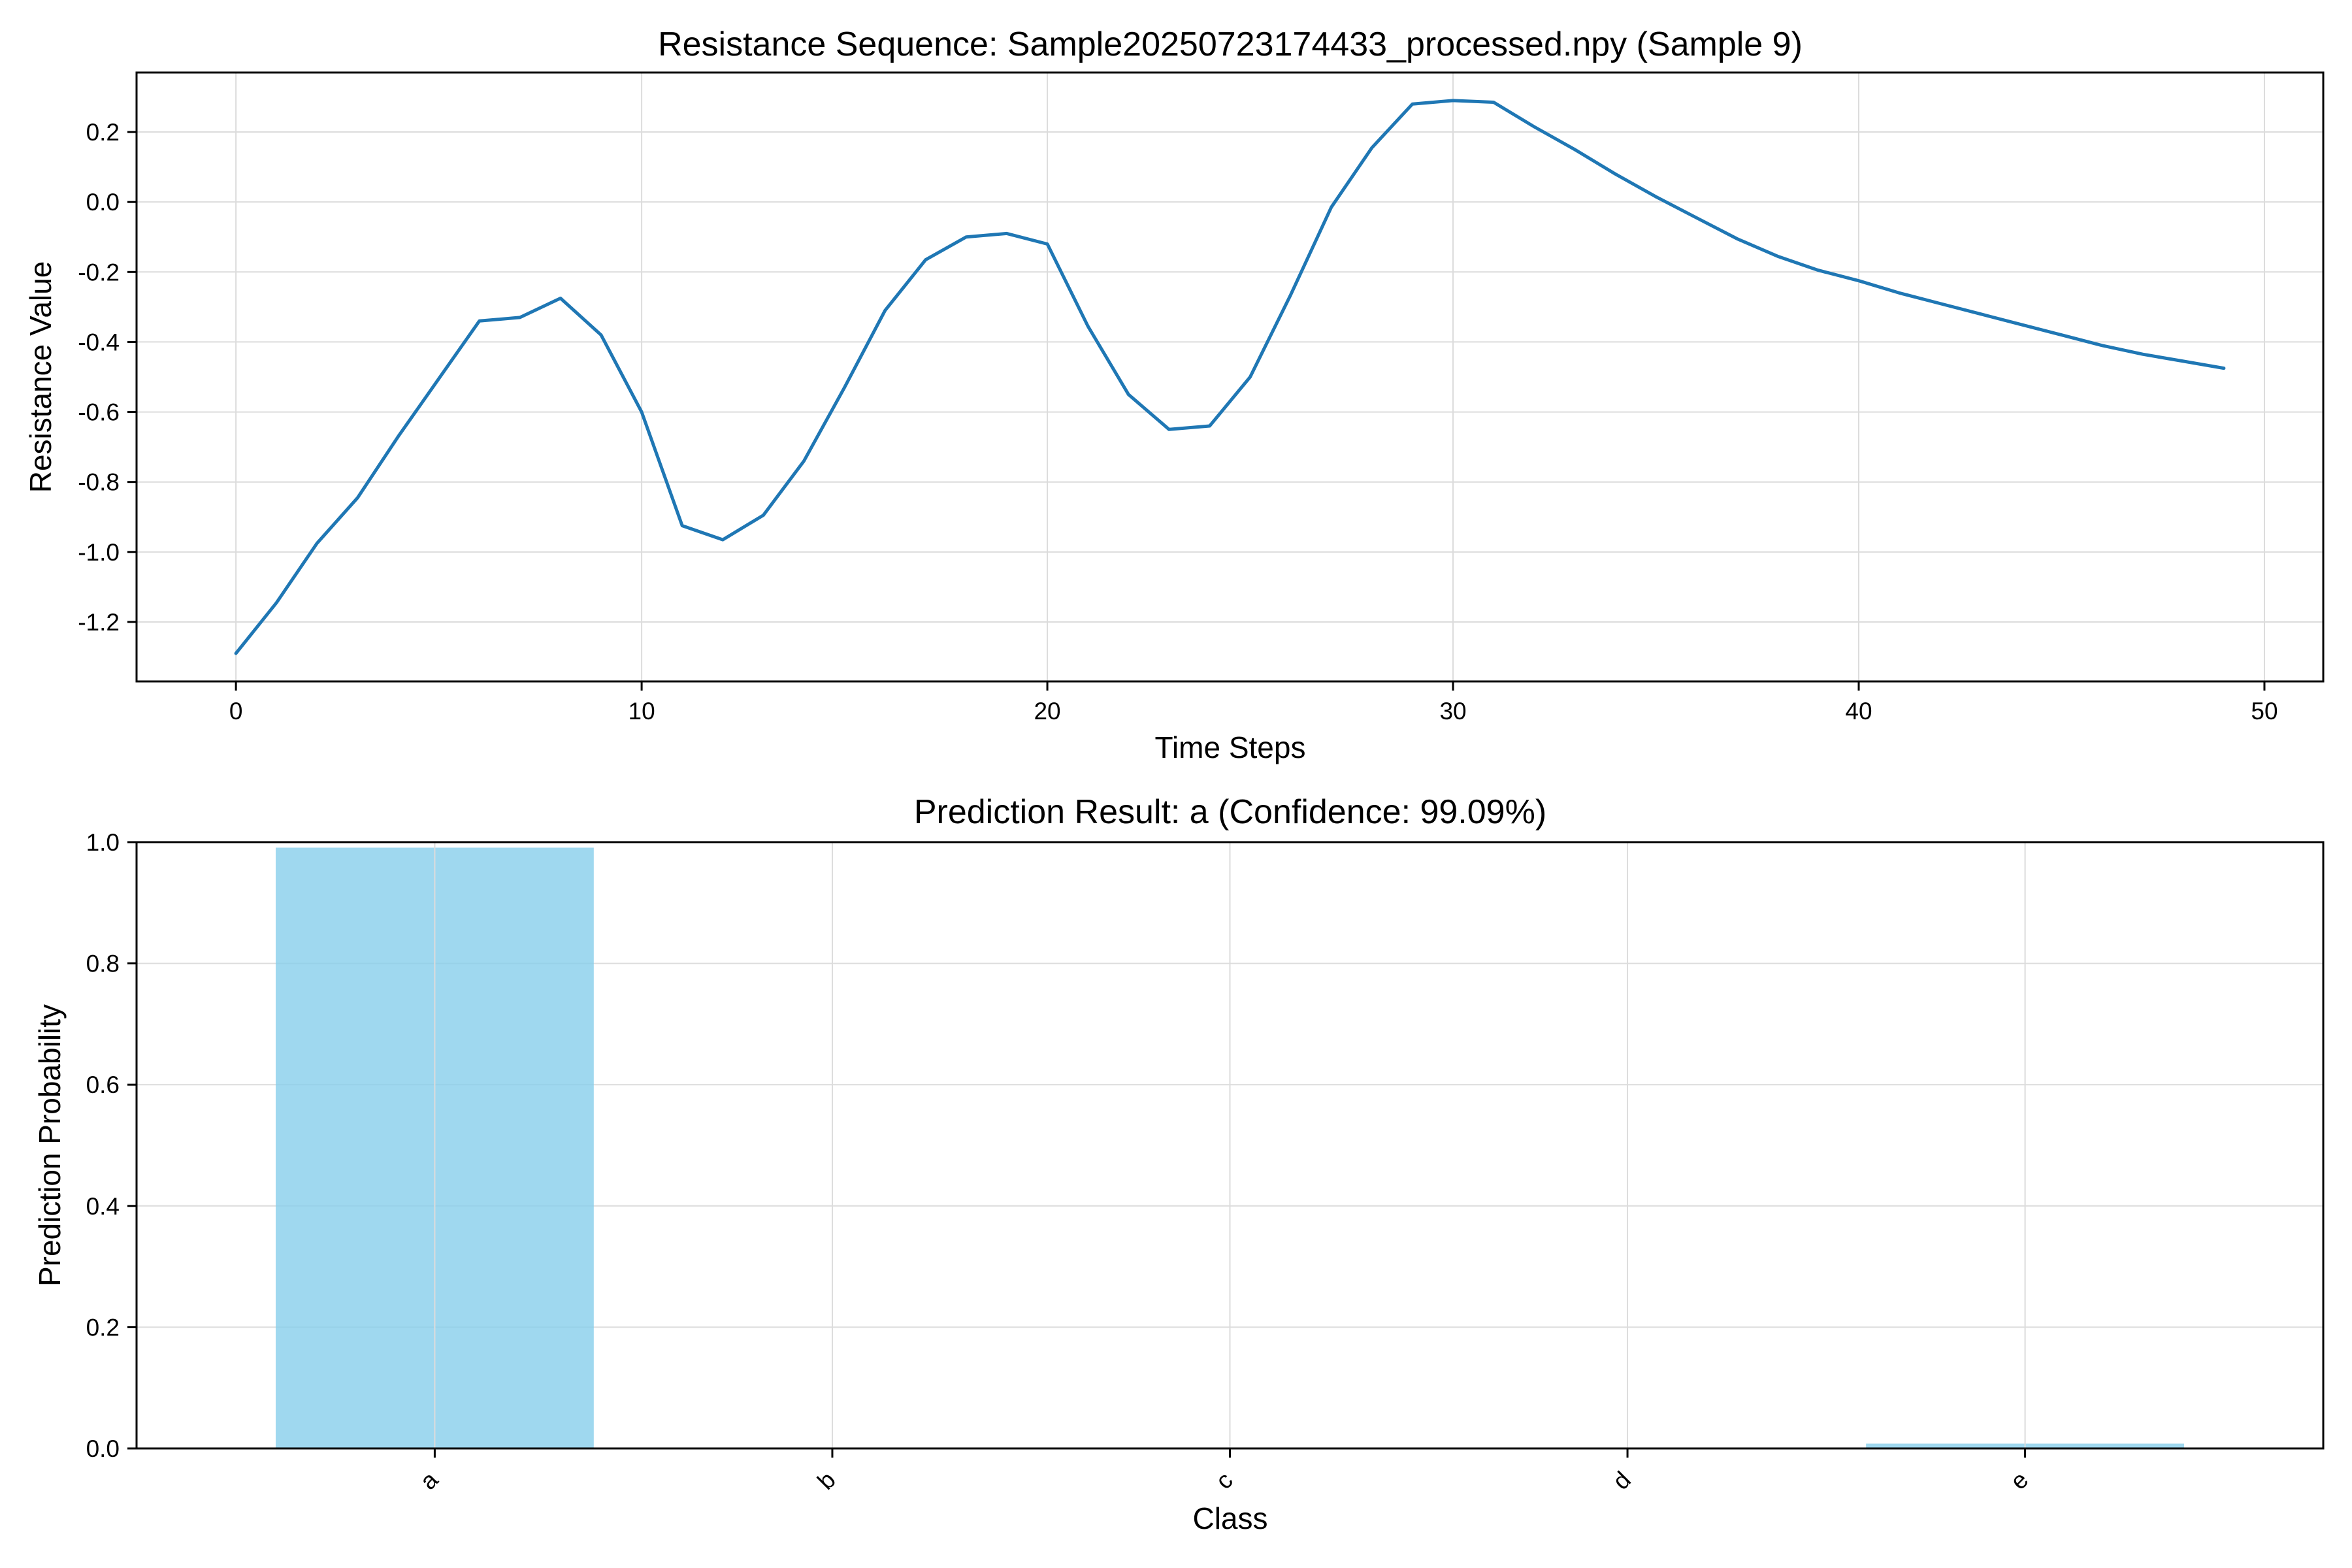  What do you see at coordinates (103, 1206) in the screenshot?
I see `bar-chart-y-tick-label: 0.4` at bounding box center [103, 1206].